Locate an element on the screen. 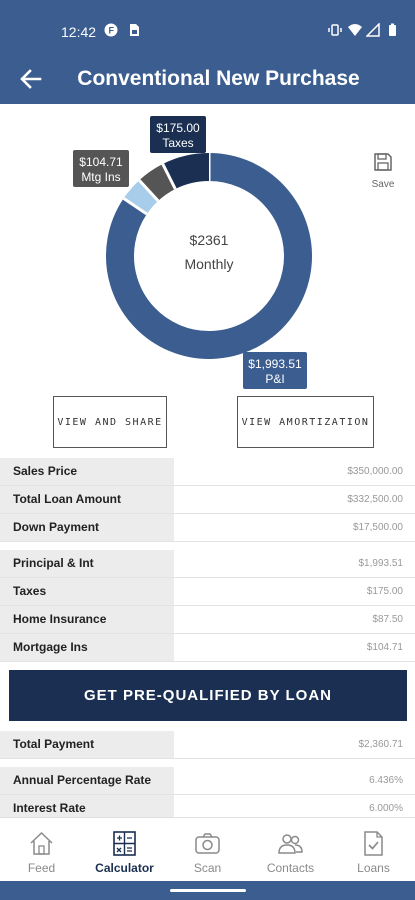 The image size is (415, 900). row-key: Annual Percentage Rate is located at coordinates (87, 780).